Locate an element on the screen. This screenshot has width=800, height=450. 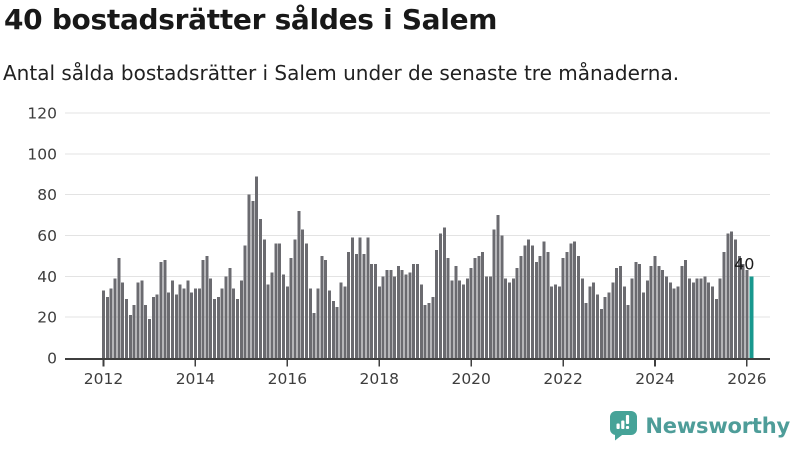
x-tick-label: 2012 is located at coordinates (103, 379).